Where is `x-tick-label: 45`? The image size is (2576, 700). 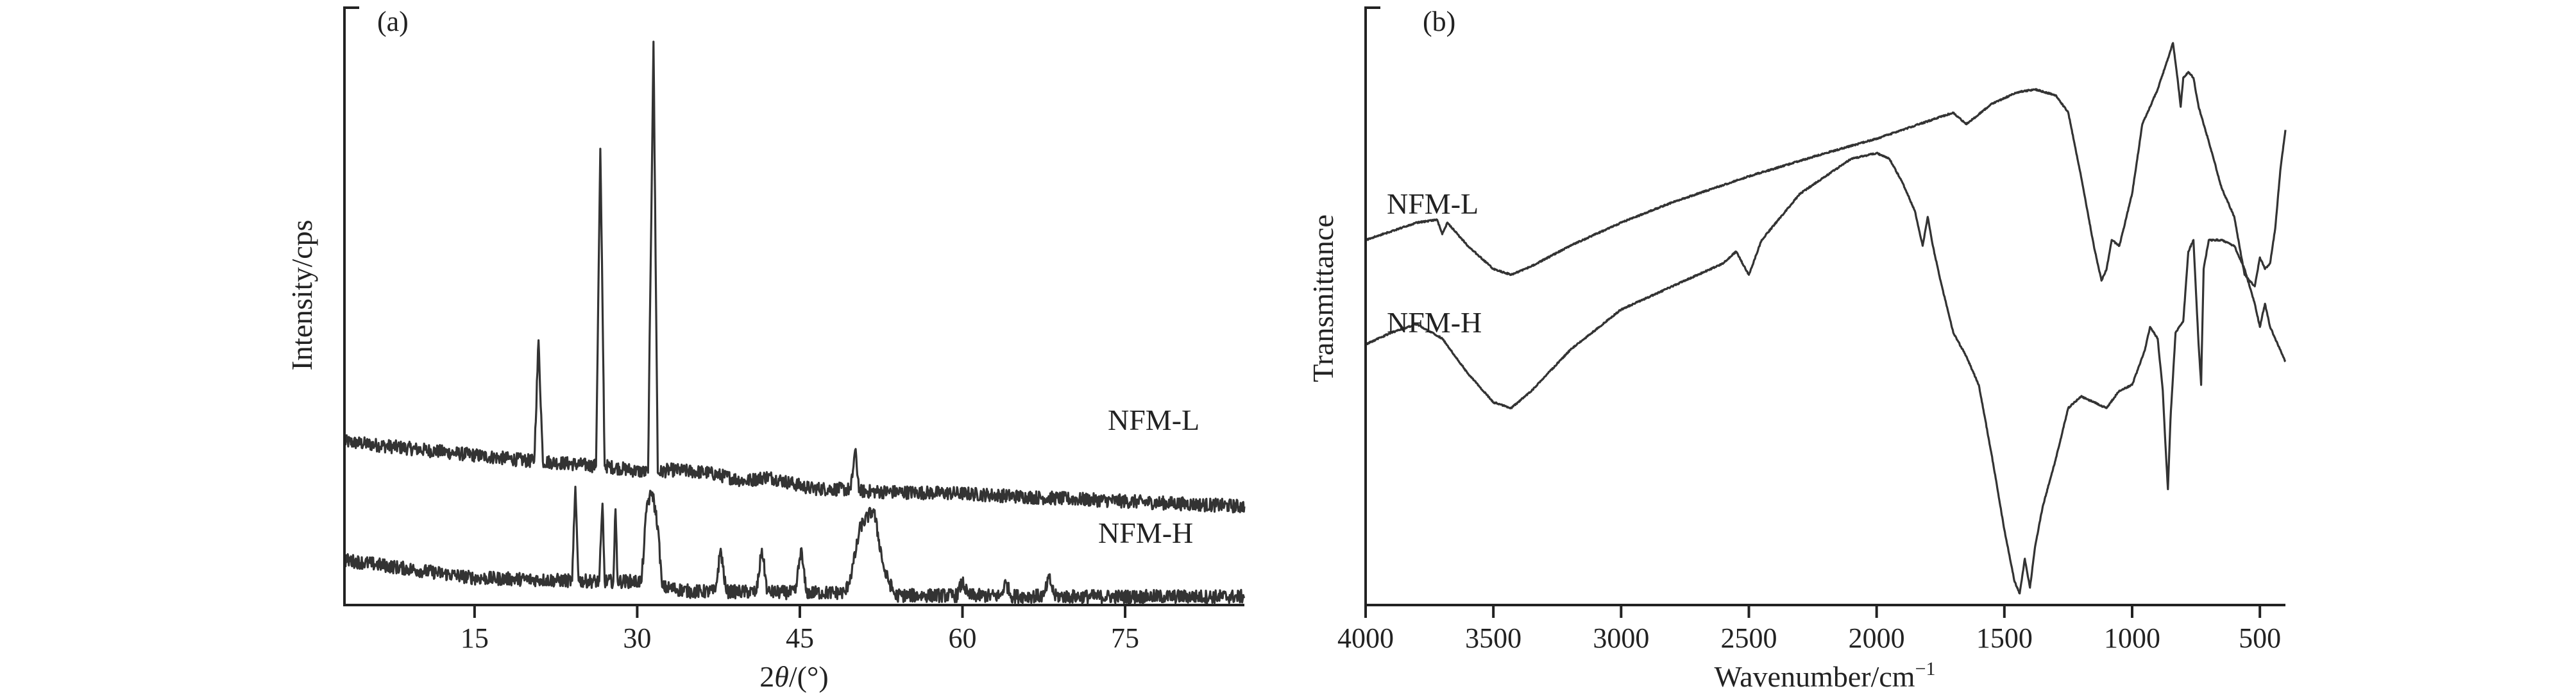
x-tick-label: 45 is located at coordinates (800, 638).